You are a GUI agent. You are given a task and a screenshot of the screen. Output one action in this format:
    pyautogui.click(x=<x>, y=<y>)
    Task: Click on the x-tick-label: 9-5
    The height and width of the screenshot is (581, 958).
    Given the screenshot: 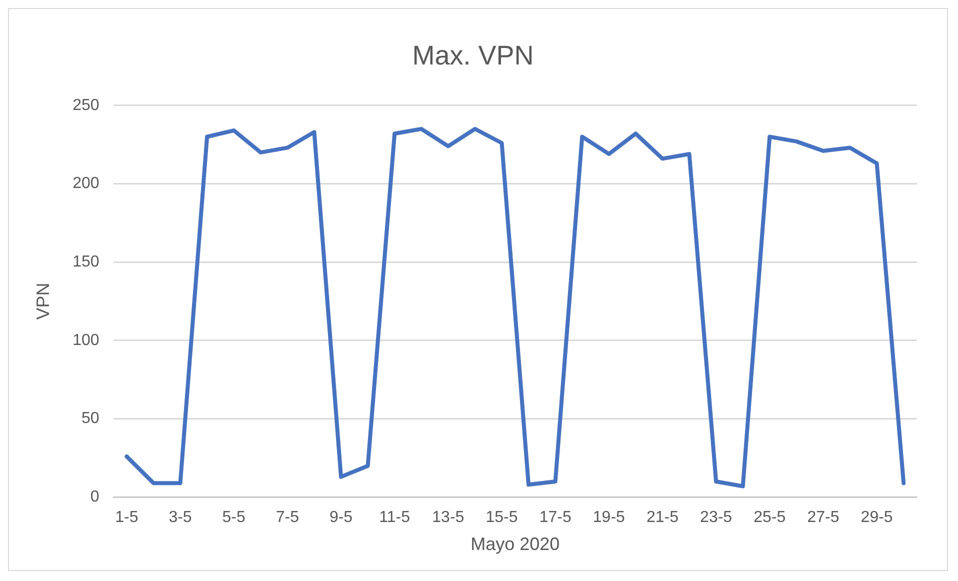 What is the action you would take?
    pyautogui.click(x=341, y=517)
    